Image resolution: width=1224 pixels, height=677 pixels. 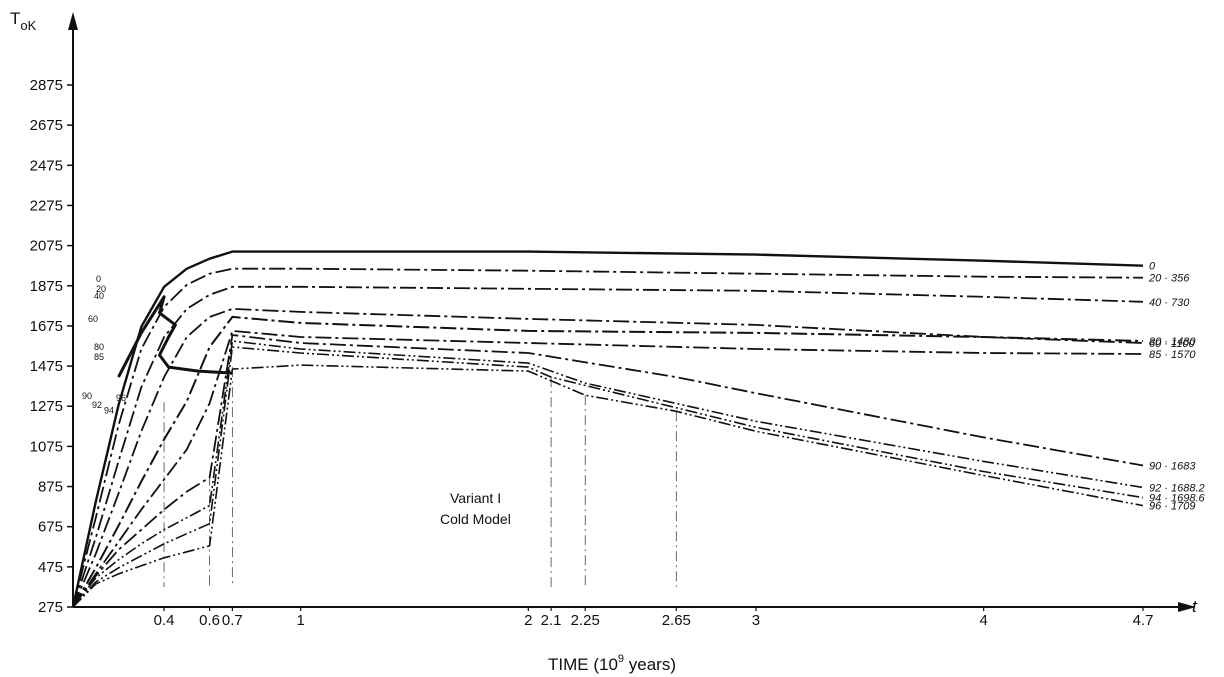 I want to click on x-axis-label: TIME (109 years), so click(x=612, y=663).